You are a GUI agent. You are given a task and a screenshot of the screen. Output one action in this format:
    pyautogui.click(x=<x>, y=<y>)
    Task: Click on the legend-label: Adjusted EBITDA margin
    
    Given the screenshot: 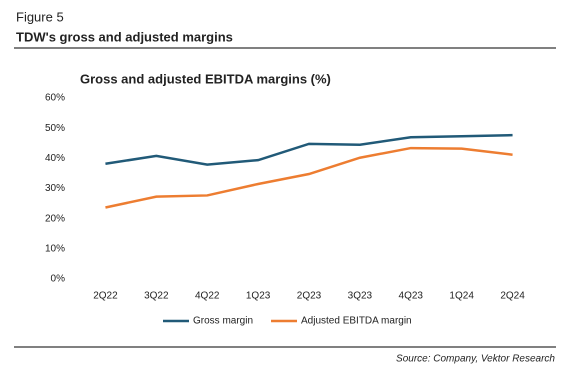 What is the action you would take?
    pyautogui.click(x=356, y=321)
    